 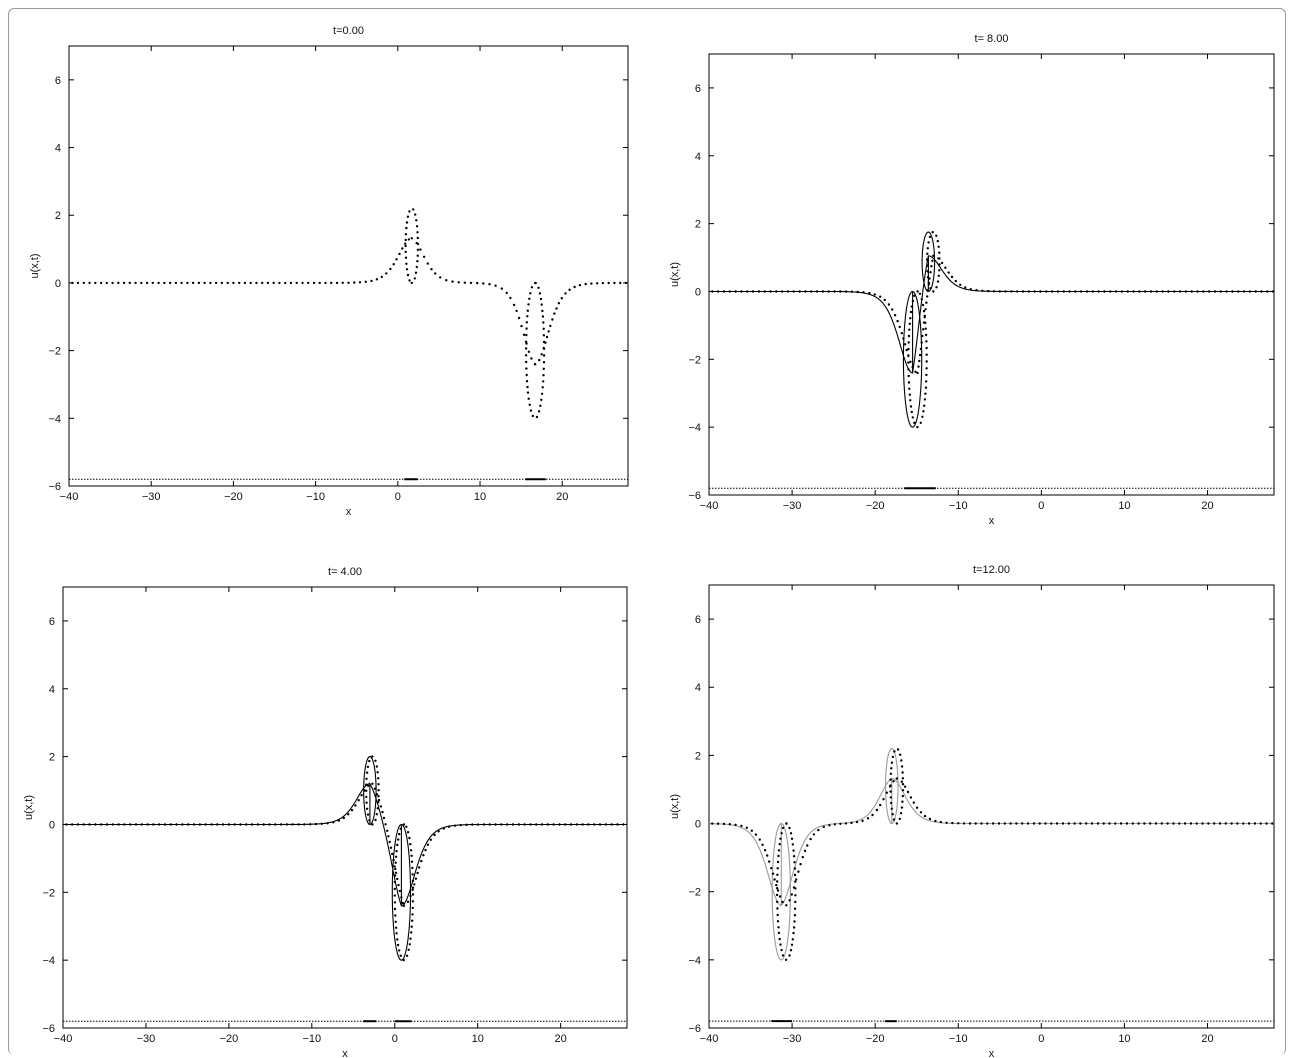 I want to click on x-tick-label: 0, so click(x=1041, y=506).